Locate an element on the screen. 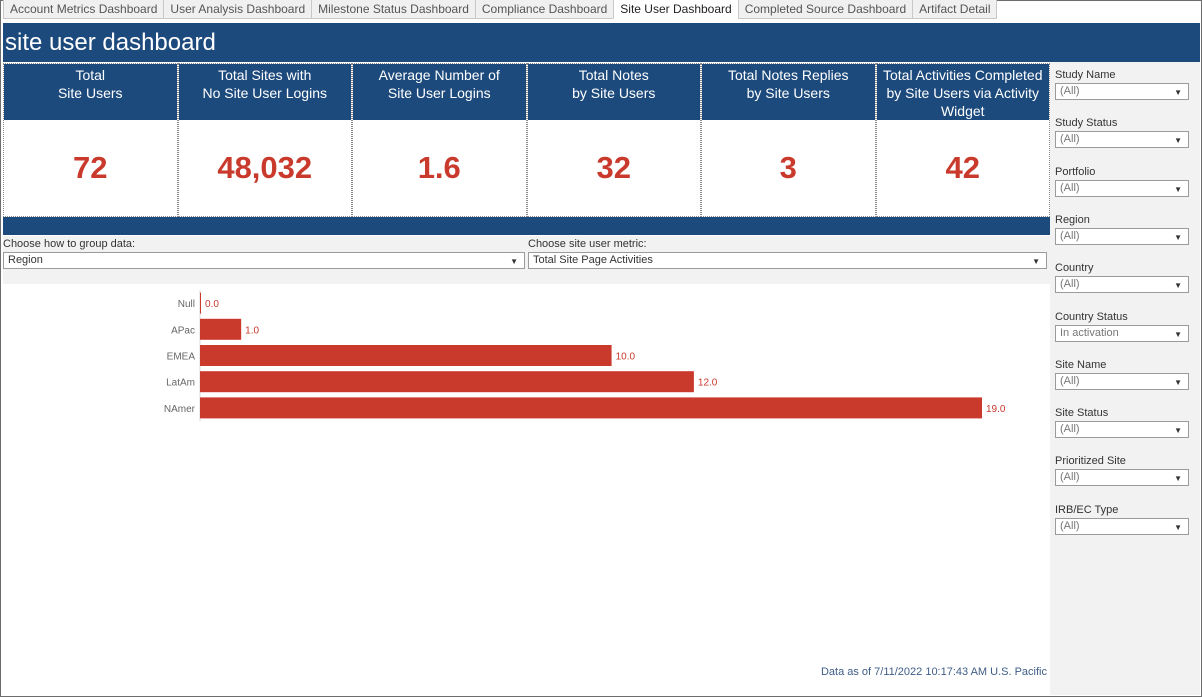 Image resolution: width=1202 pixels, height=697 pixels. filter-select-region: (All) ▼ is located at coordinates (1122, 236).